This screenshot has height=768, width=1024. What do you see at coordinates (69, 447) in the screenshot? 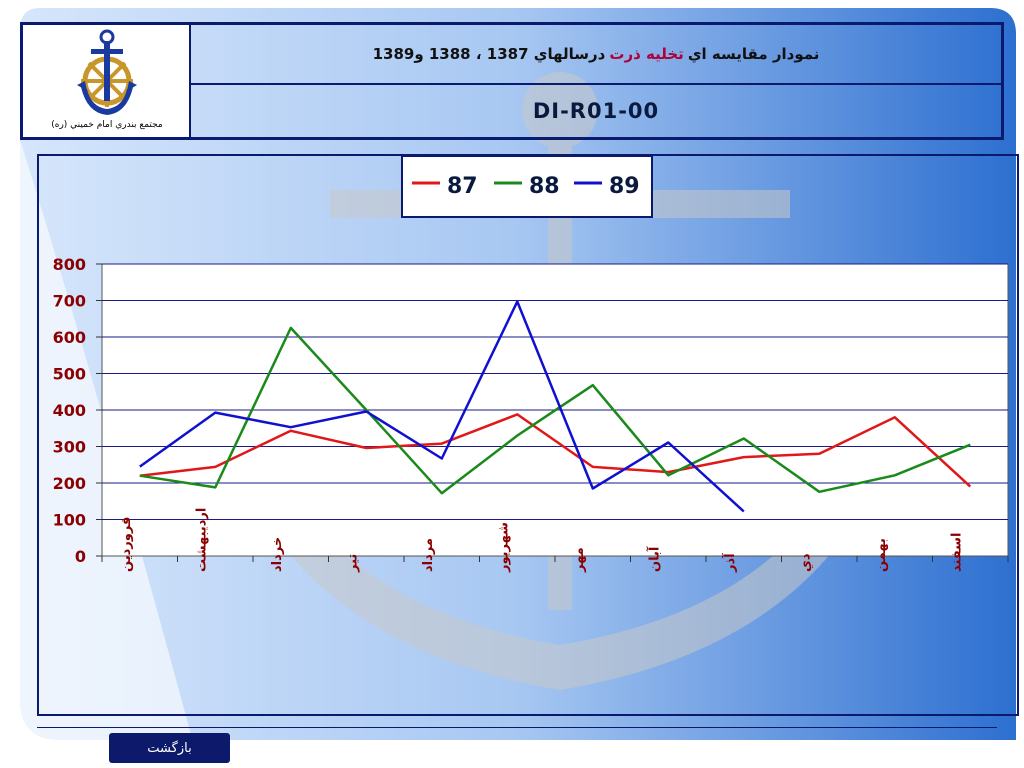
I see `y-tick-label: 300` at bounding box center [69, 447].